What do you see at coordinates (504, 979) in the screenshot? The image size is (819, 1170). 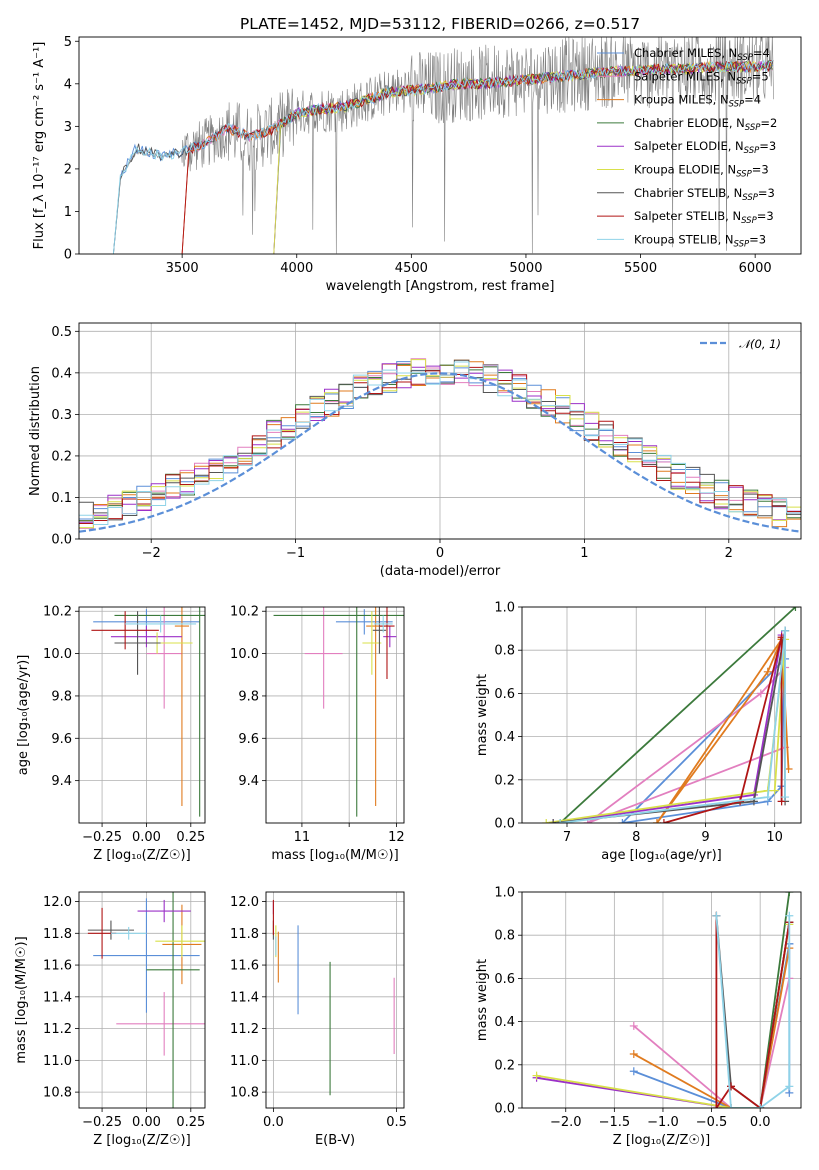 I see `y-tick-label-3: 0.6` at bounding box center [504, 979].